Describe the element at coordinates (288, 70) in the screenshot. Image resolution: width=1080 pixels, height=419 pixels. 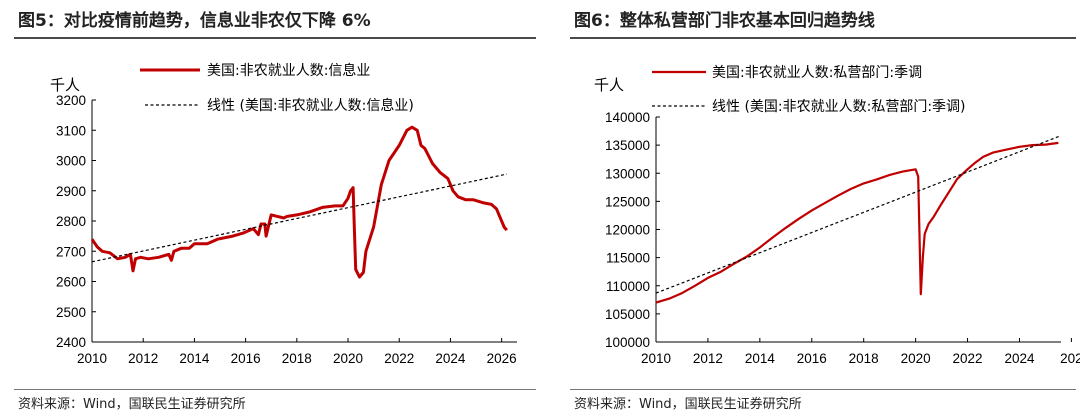
I see `legend-label: 美国:非农就业人数:信息业` at that location.